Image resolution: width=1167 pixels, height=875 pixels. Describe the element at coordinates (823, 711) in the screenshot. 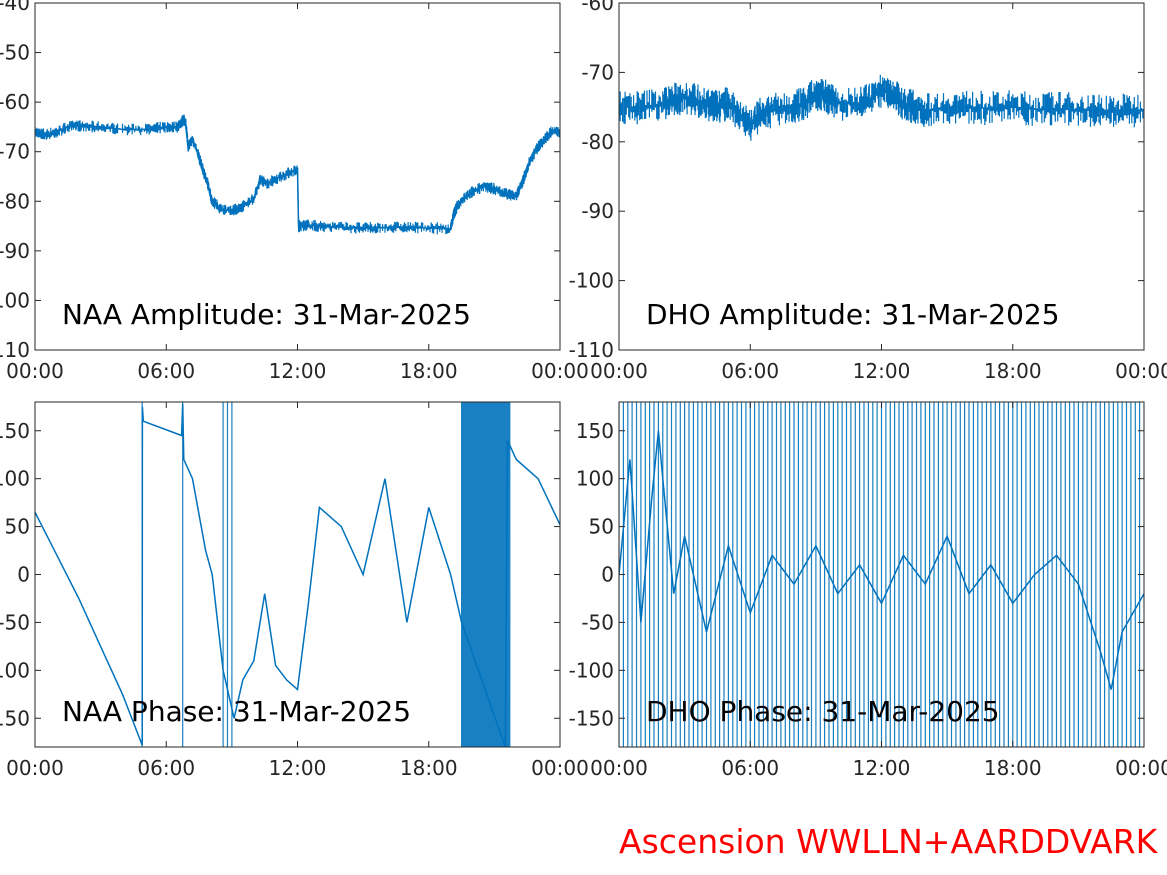

I see `panel-title-dho-phase-31-mar-2025: DHO Phase: 31-Mar-2025` at that location.